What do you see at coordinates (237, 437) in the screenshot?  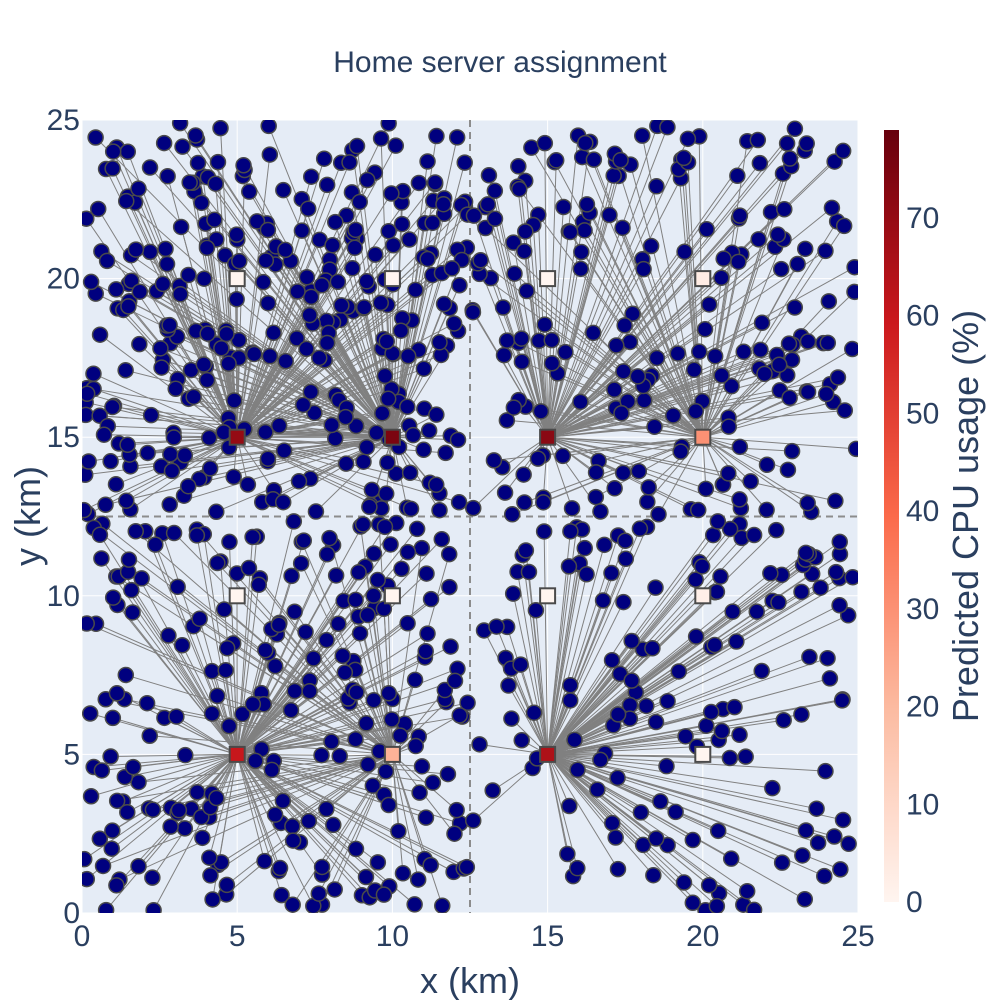 I see `server-marker` at bounding box center [237, 437].